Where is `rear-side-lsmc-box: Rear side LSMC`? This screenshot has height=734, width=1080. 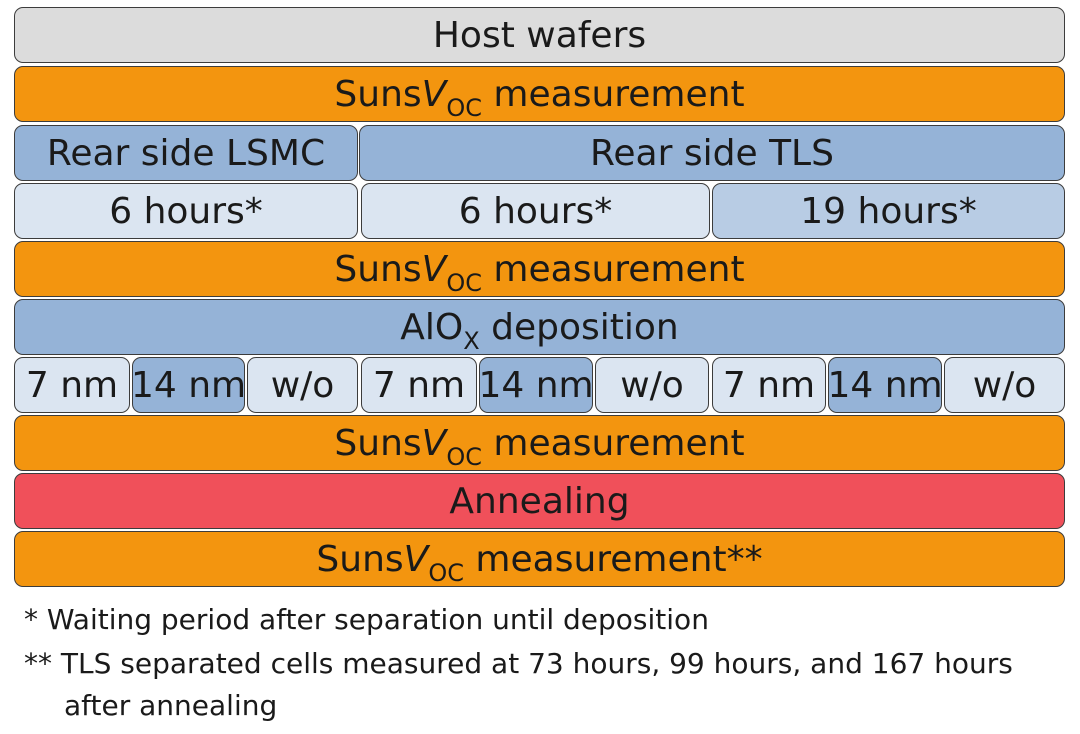
rear-side-lsmc-box: Rear side LSMC is located at coordinates (186, 153).